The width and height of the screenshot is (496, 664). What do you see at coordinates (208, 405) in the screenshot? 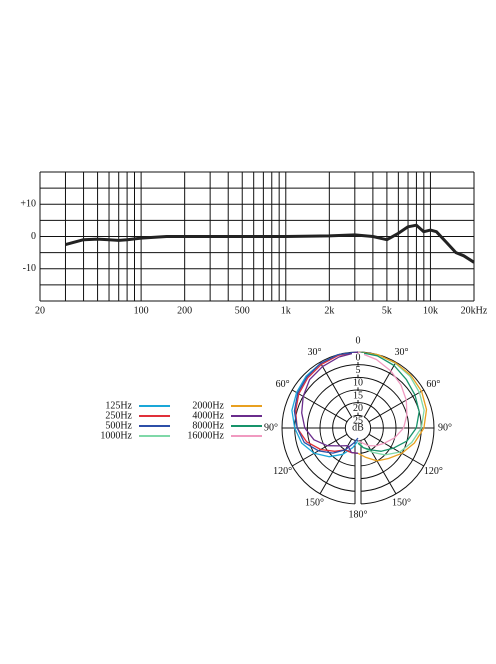
I see `legend-label: 2000Hz` at bounding box center [208, 405].